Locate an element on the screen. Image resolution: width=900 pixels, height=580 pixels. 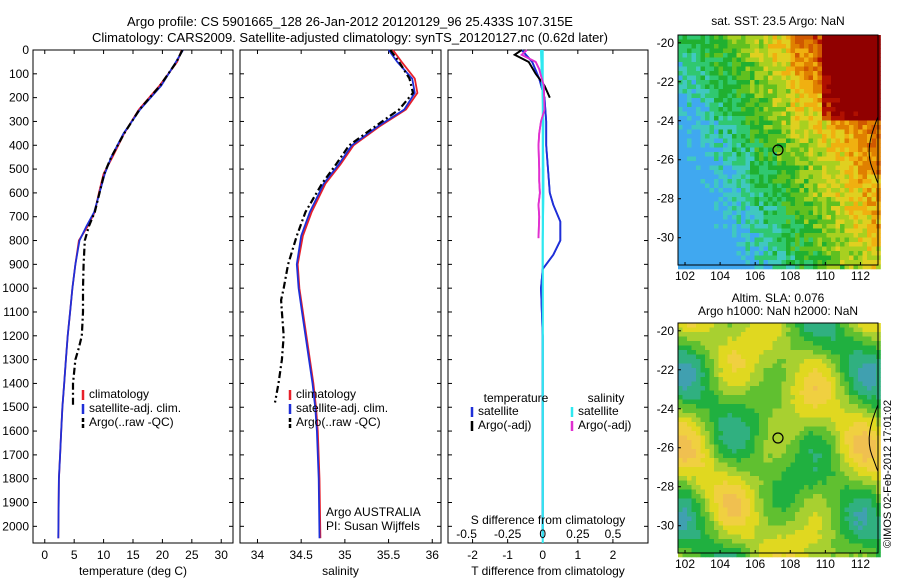
depth-tick-label: 1800 is located at coordinates (15, 479).